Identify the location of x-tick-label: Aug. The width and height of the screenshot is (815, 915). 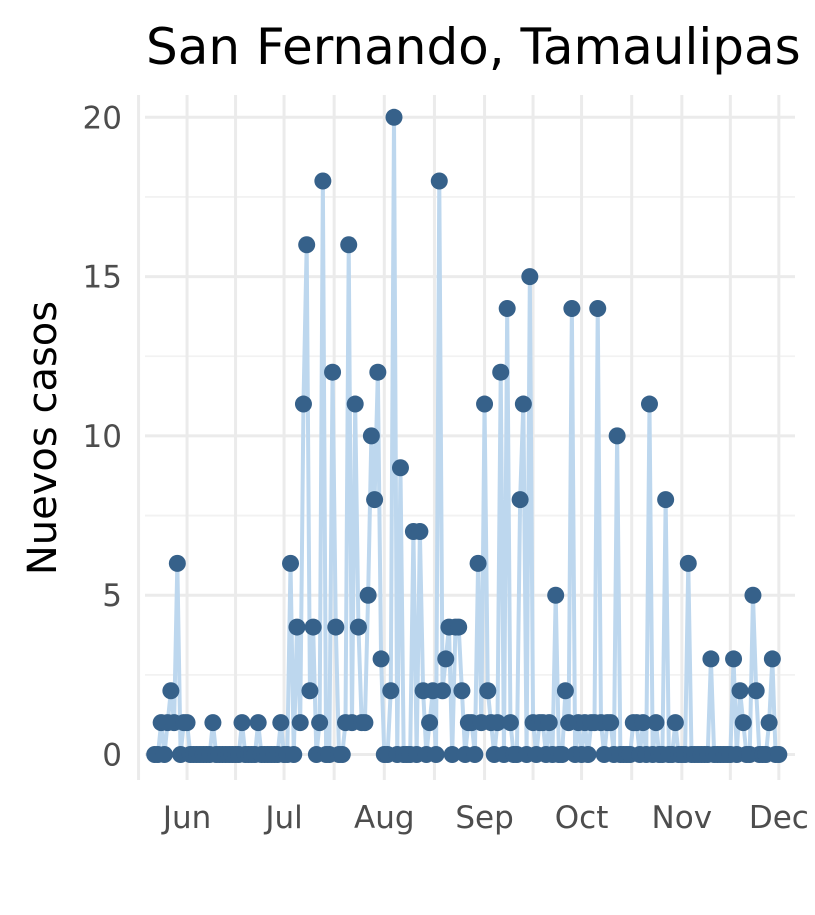
(384, 818).